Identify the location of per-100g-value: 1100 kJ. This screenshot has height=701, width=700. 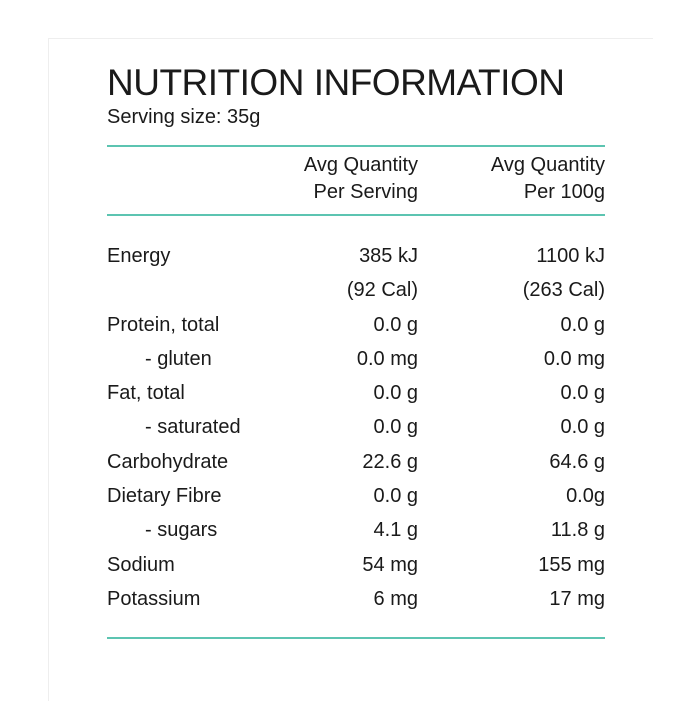
(570, 256).